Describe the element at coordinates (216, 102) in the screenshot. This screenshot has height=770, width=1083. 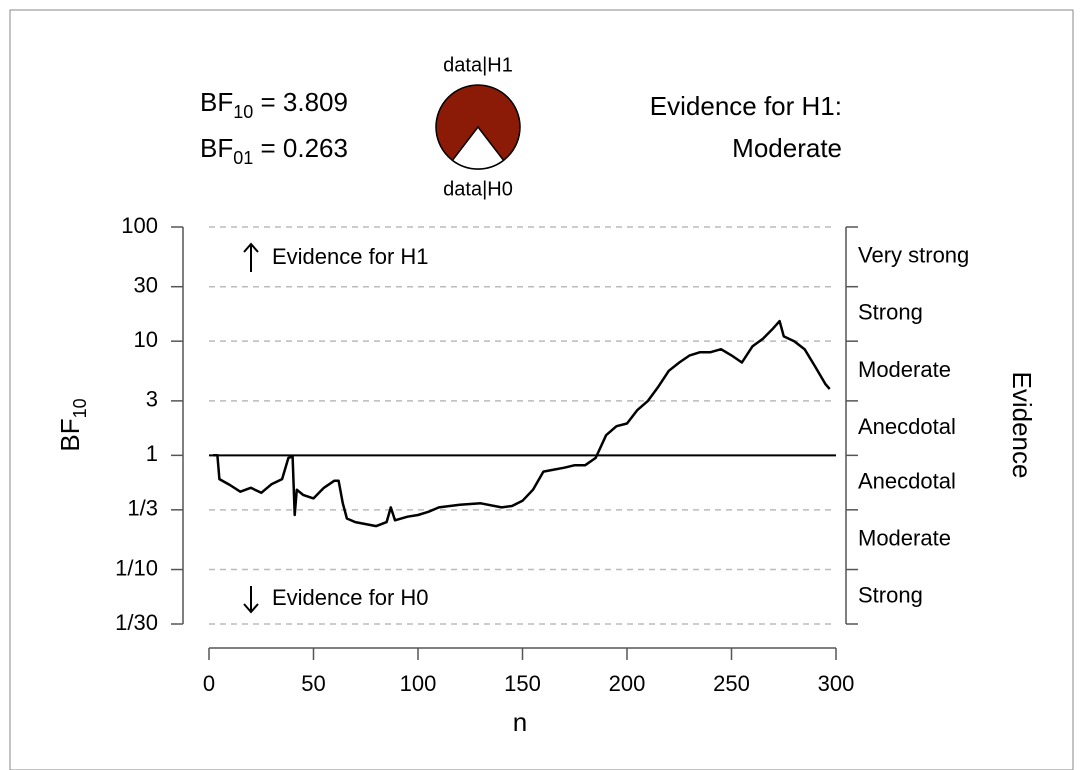
I see `bf10-name: BF` at that location.